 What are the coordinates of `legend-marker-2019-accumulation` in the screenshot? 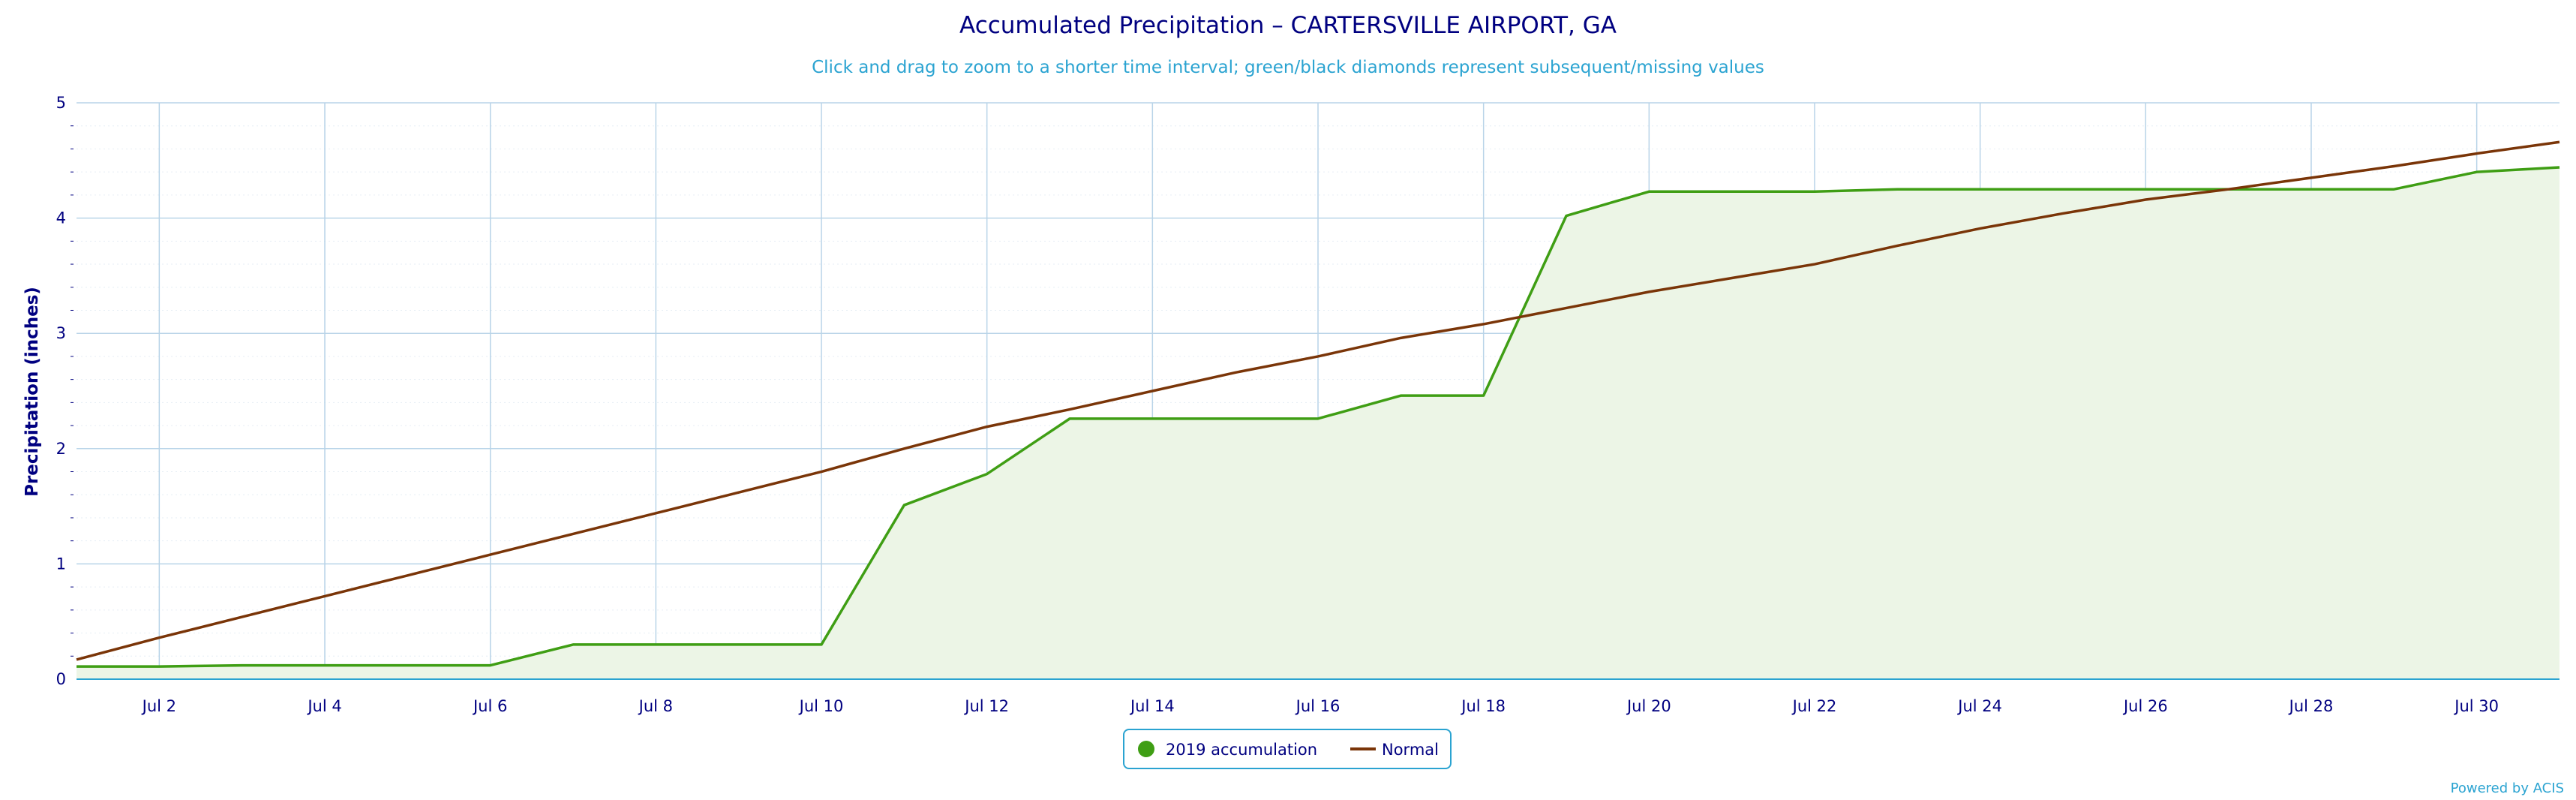 It's located at (1146, 749).